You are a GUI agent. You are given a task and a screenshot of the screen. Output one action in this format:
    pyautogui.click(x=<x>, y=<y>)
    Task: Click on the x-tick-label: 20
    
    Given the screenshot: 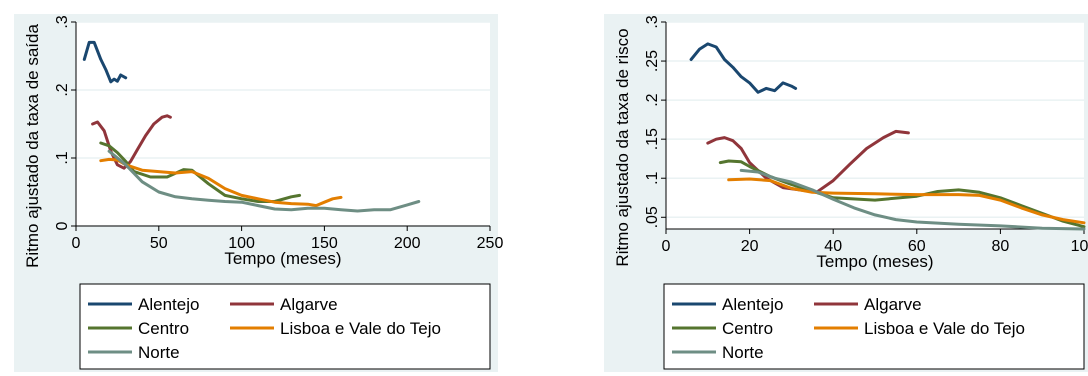 What is the action you would take?
    pyautogui.click(x=750, y=246)
    